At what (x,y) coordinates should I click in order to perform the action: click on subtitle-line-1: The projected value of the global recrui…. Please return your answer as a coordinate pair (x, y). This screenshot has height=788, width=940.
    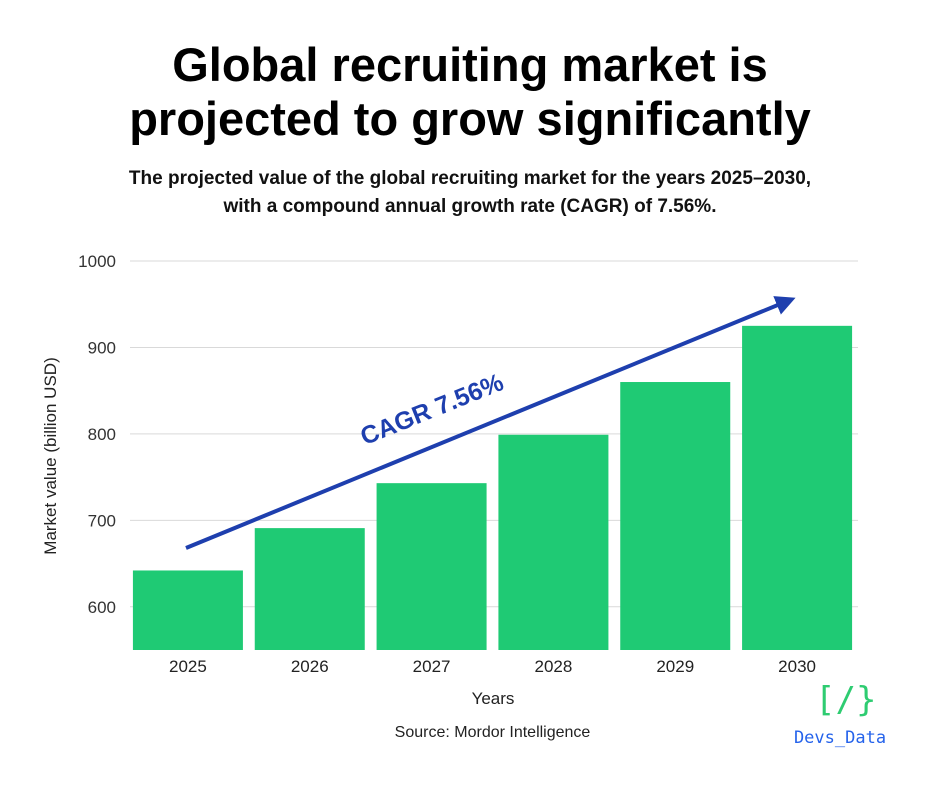
    Looking at the image, I should click on (470, 178).